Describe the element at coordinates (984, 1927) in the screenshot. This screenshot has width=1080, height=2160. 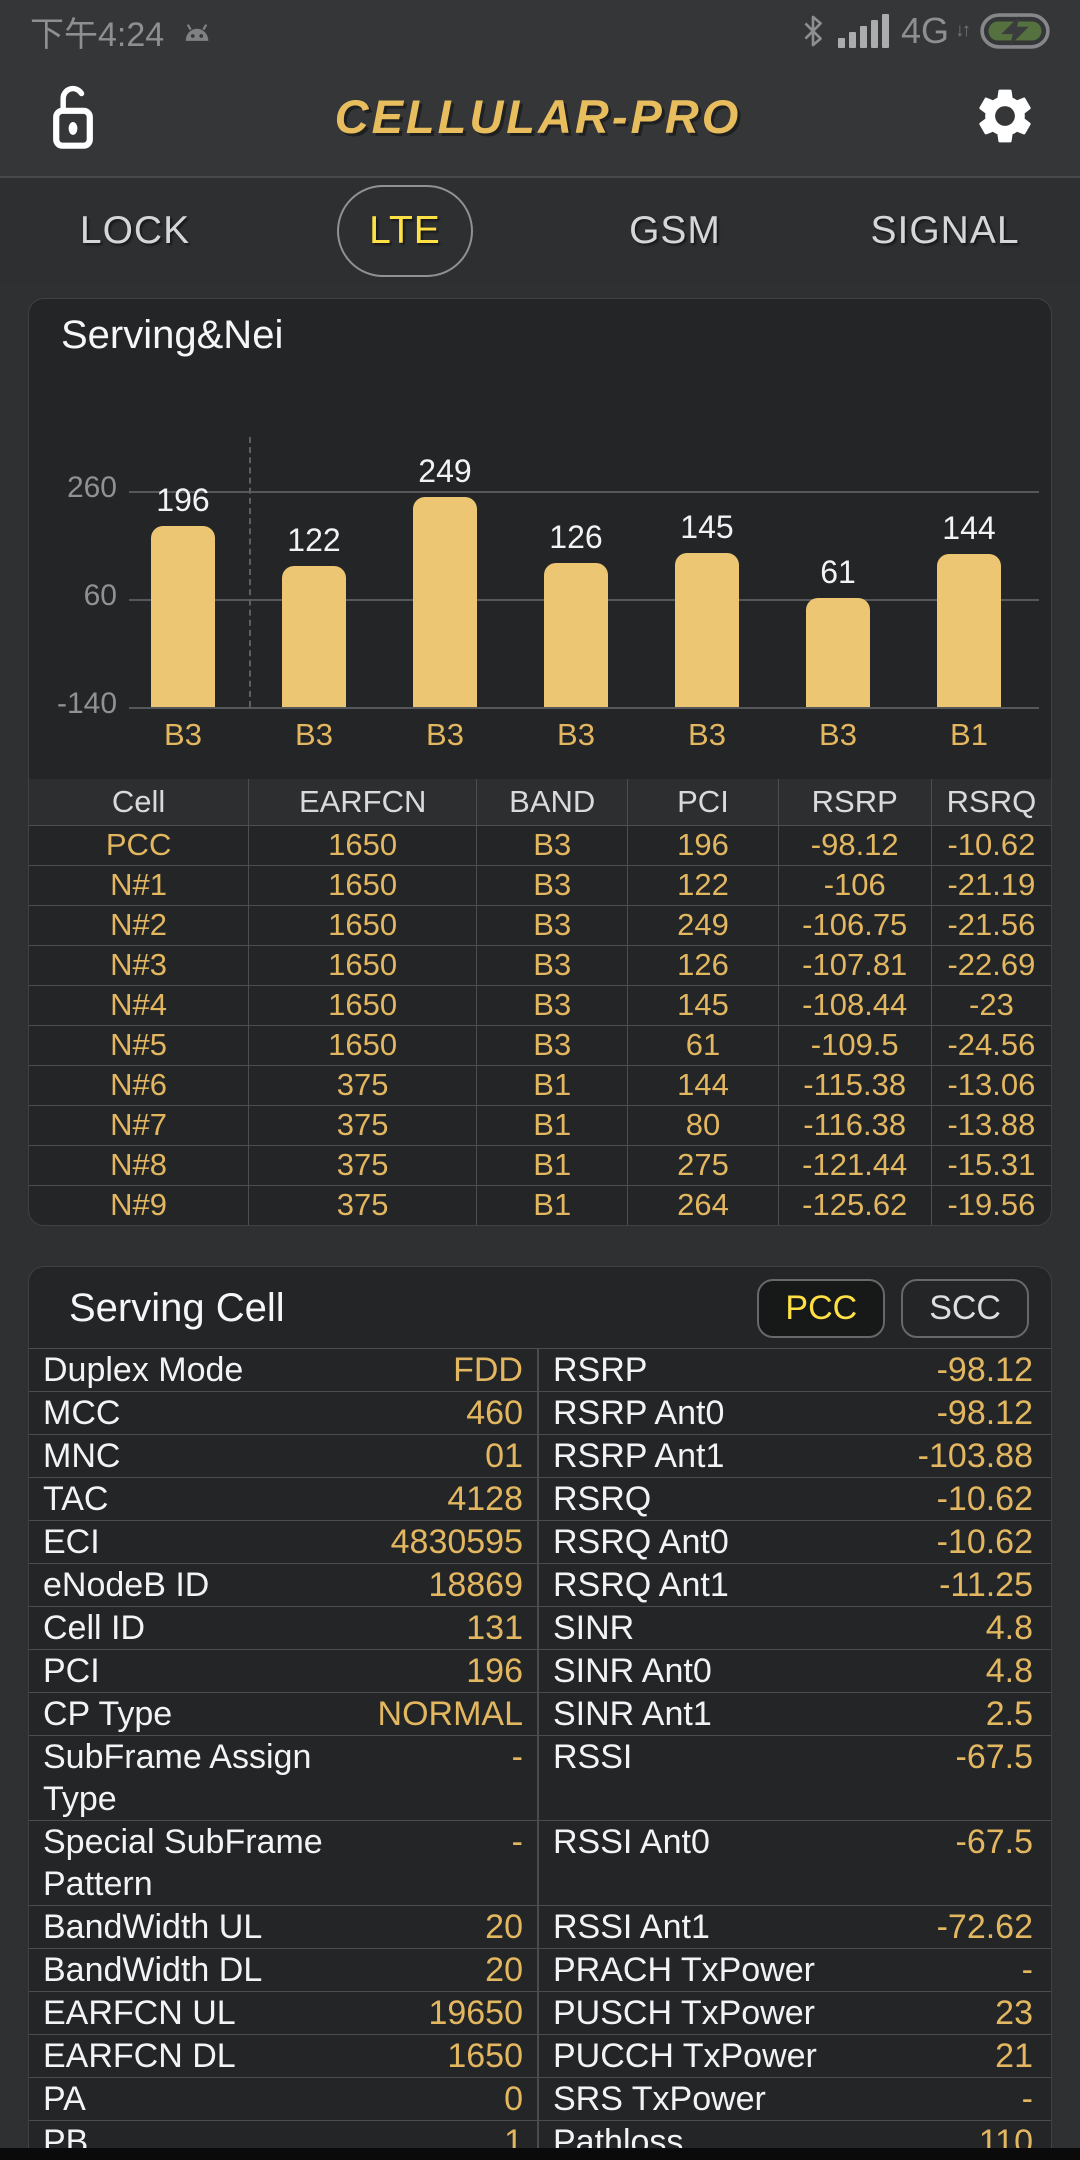
I see `serving-param-value: -72.62` at that location.